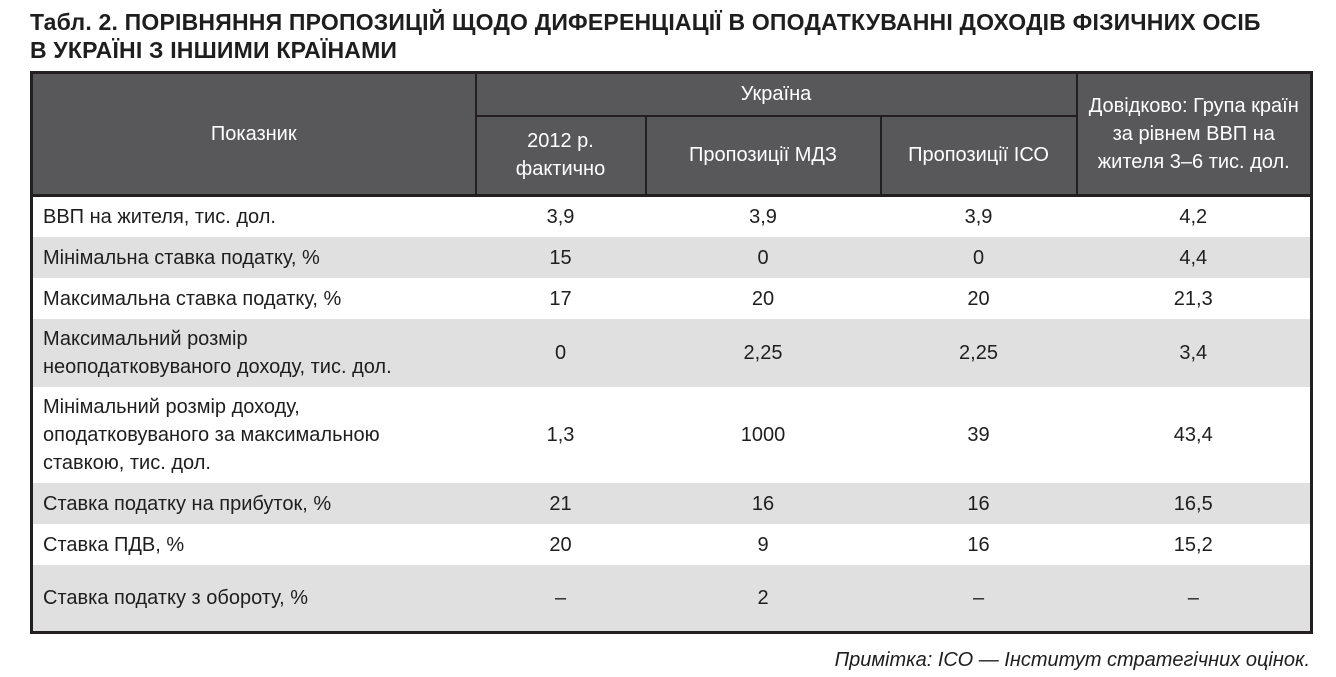 The image size is (1336, 677). I want to click on cell-value: 21,3, so click(1193, 298).